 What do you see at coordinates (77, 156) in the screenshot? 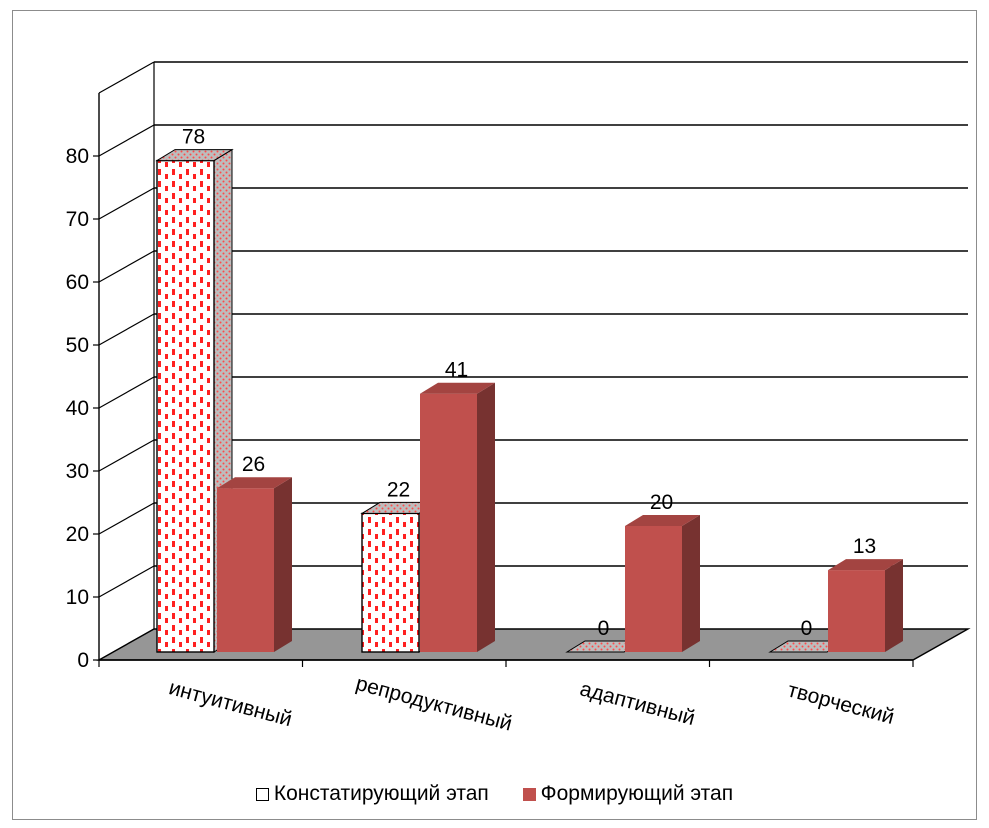
I see `y-tick-label: 80` at bounding box center [77, 156].